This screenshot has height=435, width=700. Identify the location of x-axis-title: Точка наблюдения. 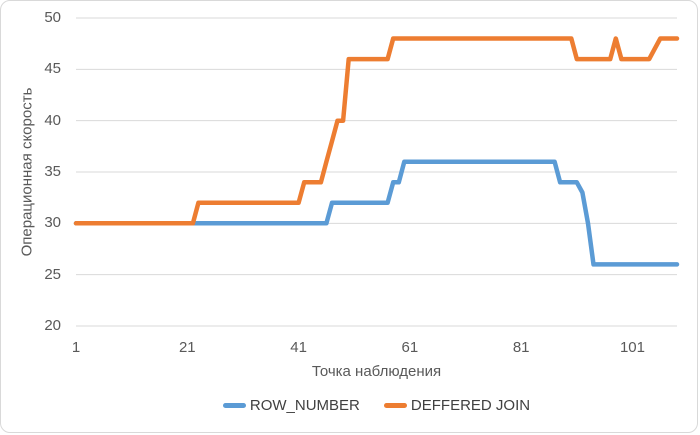
(376, 371).